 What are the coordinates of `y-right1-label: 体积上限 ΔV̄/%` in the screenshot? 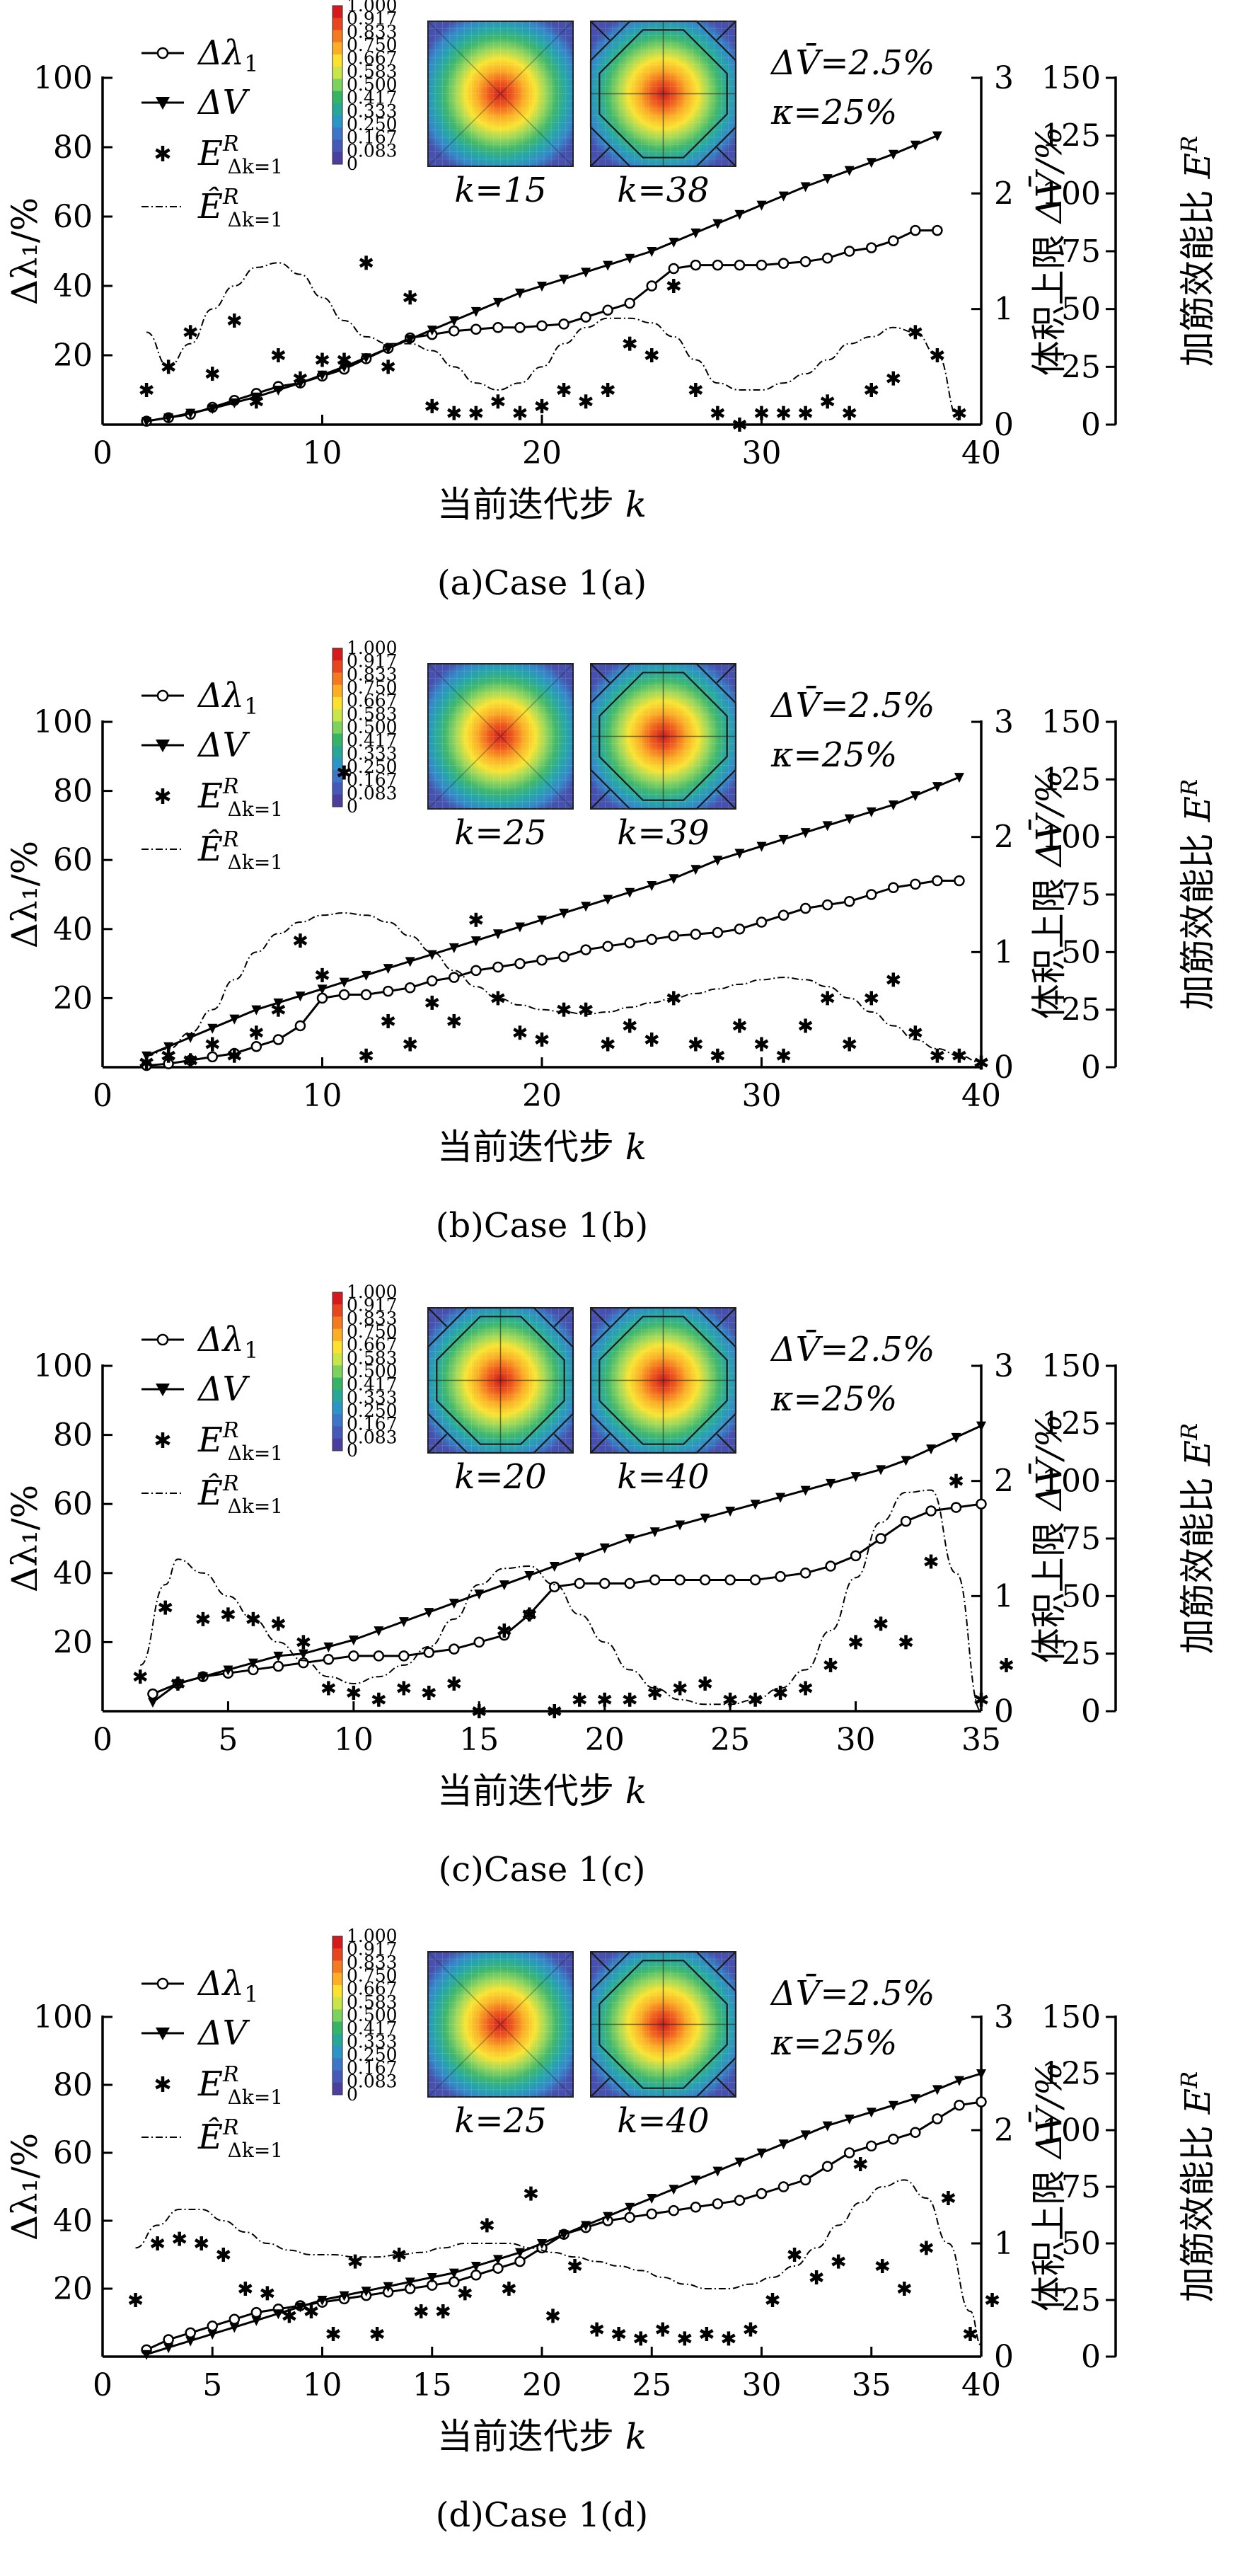 It's located at (1049, 895).